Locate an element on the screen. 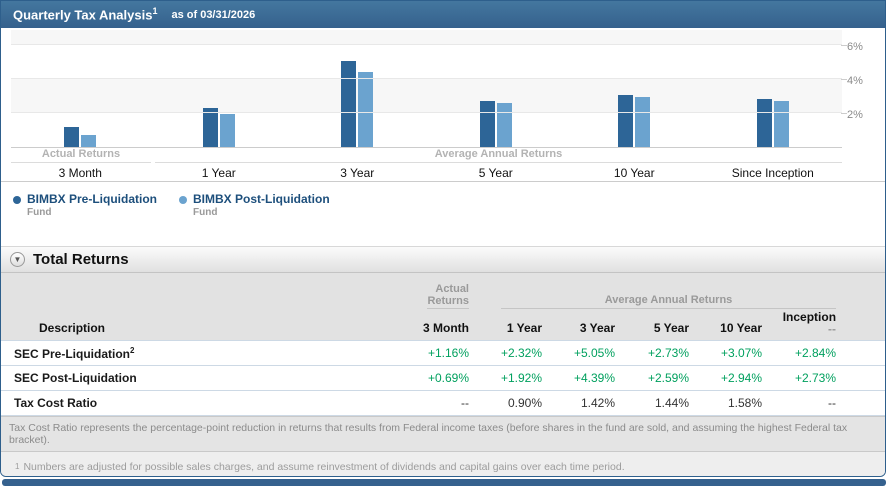 The image size is (888, 487). footnote-number: 1 is located at coordinates (17, 466).